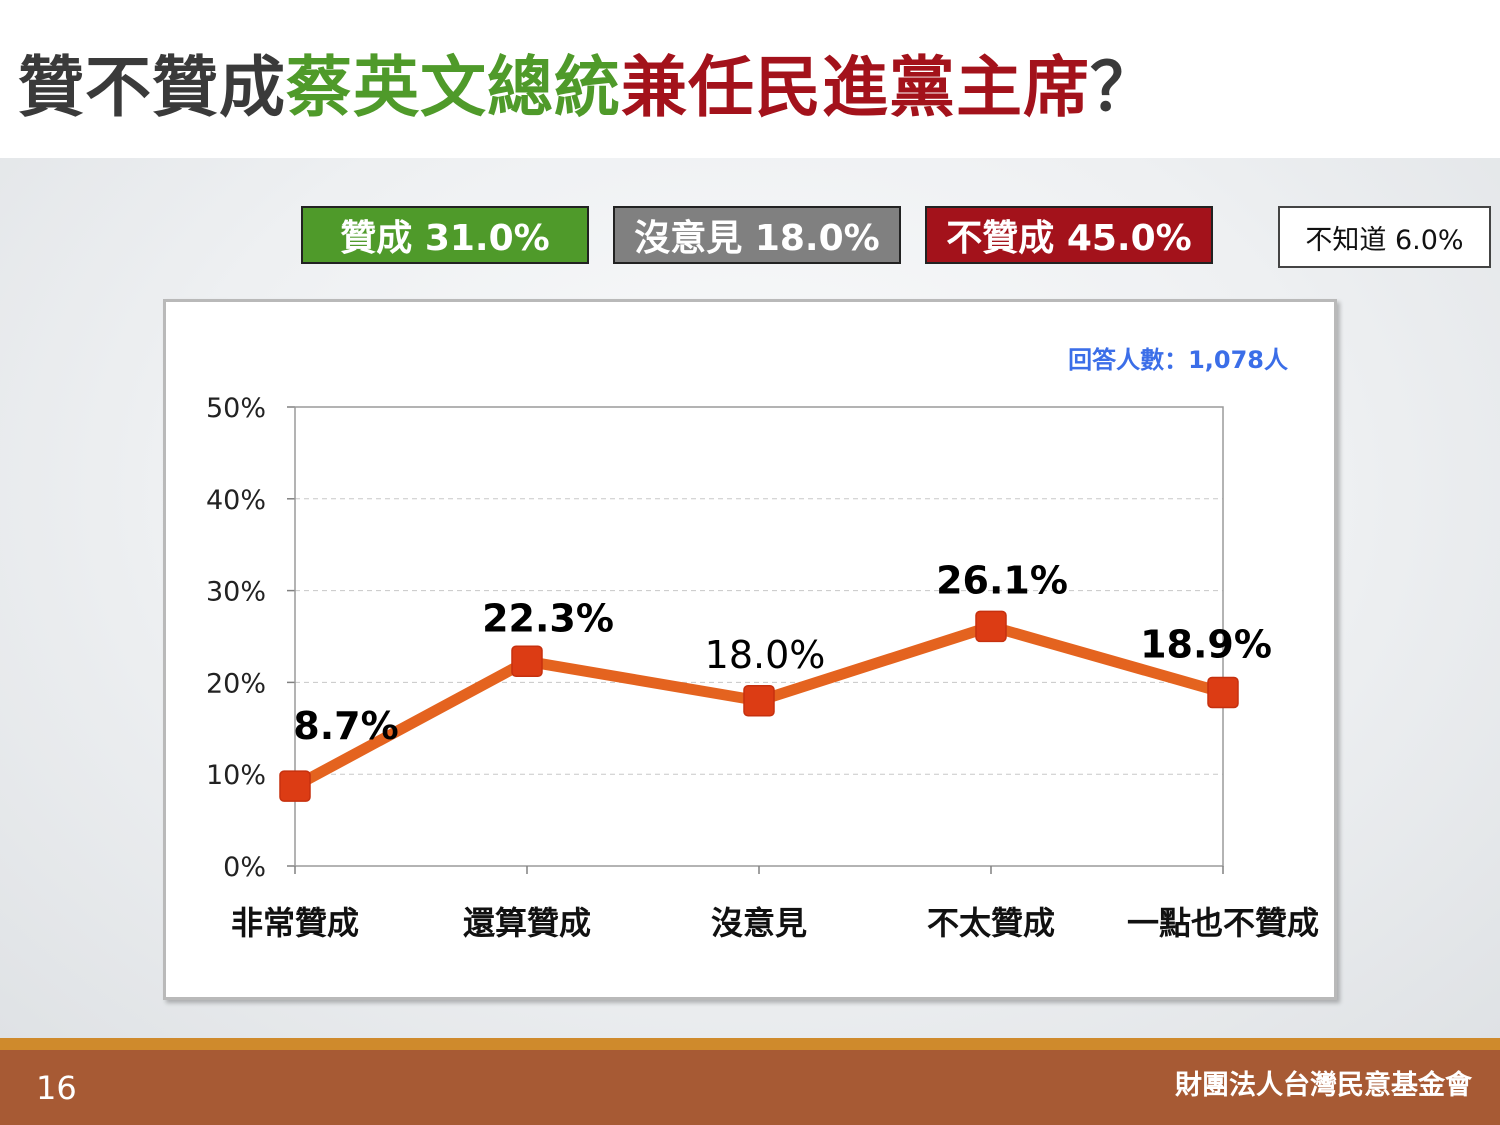 This screenshot has height=1125, width=1500. Describe the element at coordinates (1323, 1085) in the screenshot. I see `organization-name: 財團法人台灣民意基金會` at that location.